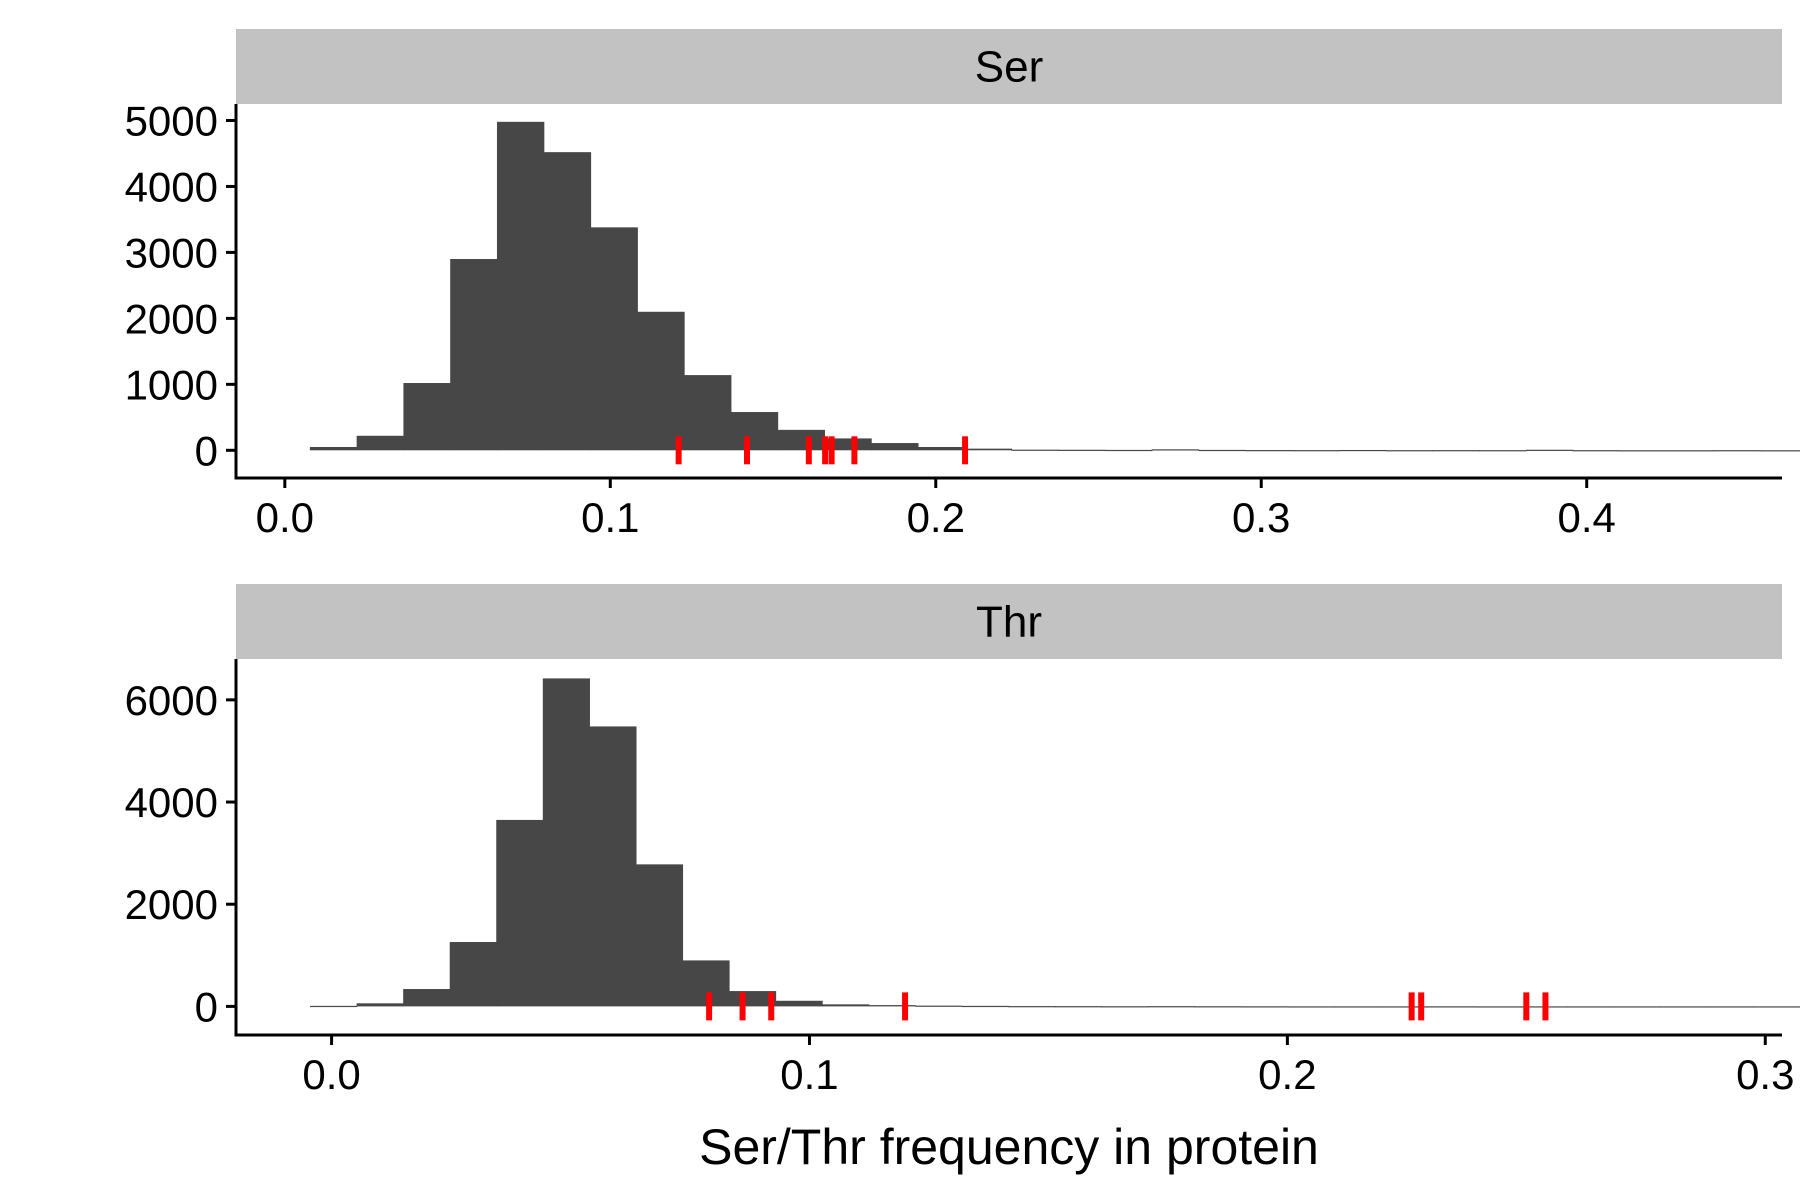 The width and height of the screenshot is (1800, 1200). I want to click on y-tick-label: 3000, so click(171, 252).